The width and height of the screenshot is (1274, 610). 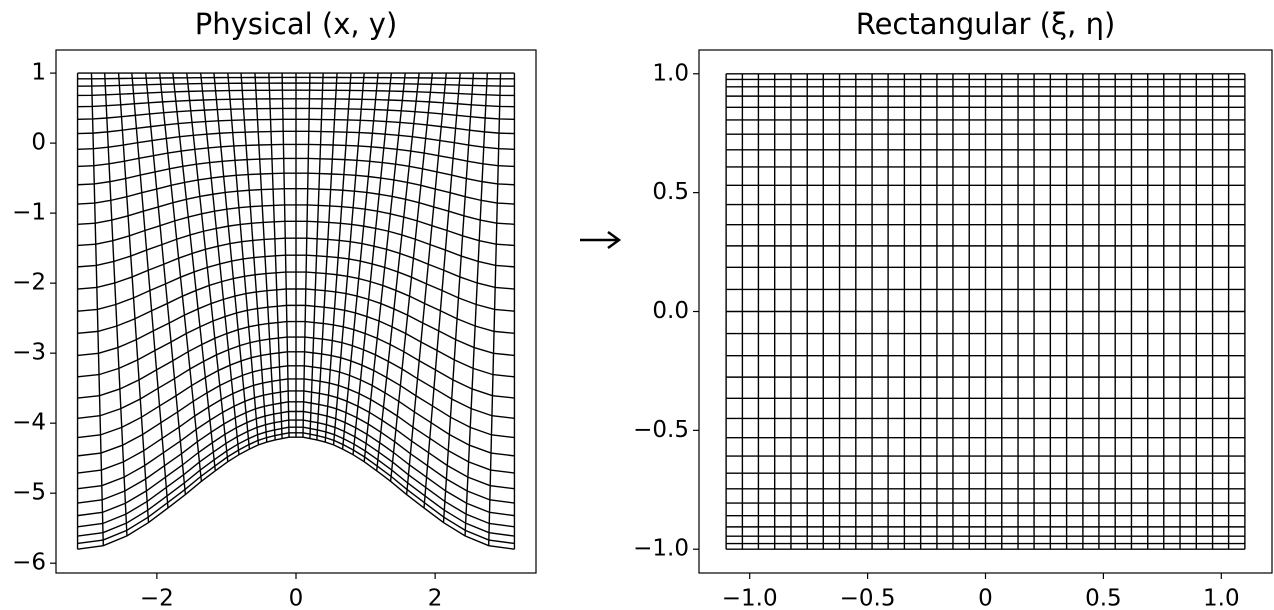 I want to click on y-tick-label: −1, so click(x=29, y=213).